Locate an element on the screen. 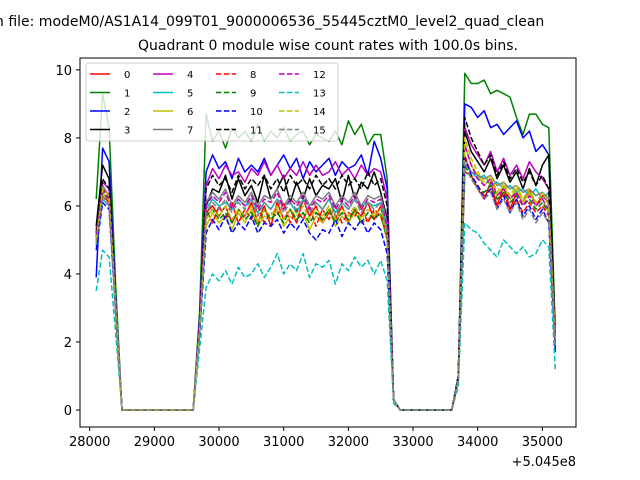 The height and width of the screenshot is (480, 640). y-axis-ticks: 0 2 4 6 8 10 is located at coordinates (67, 241).